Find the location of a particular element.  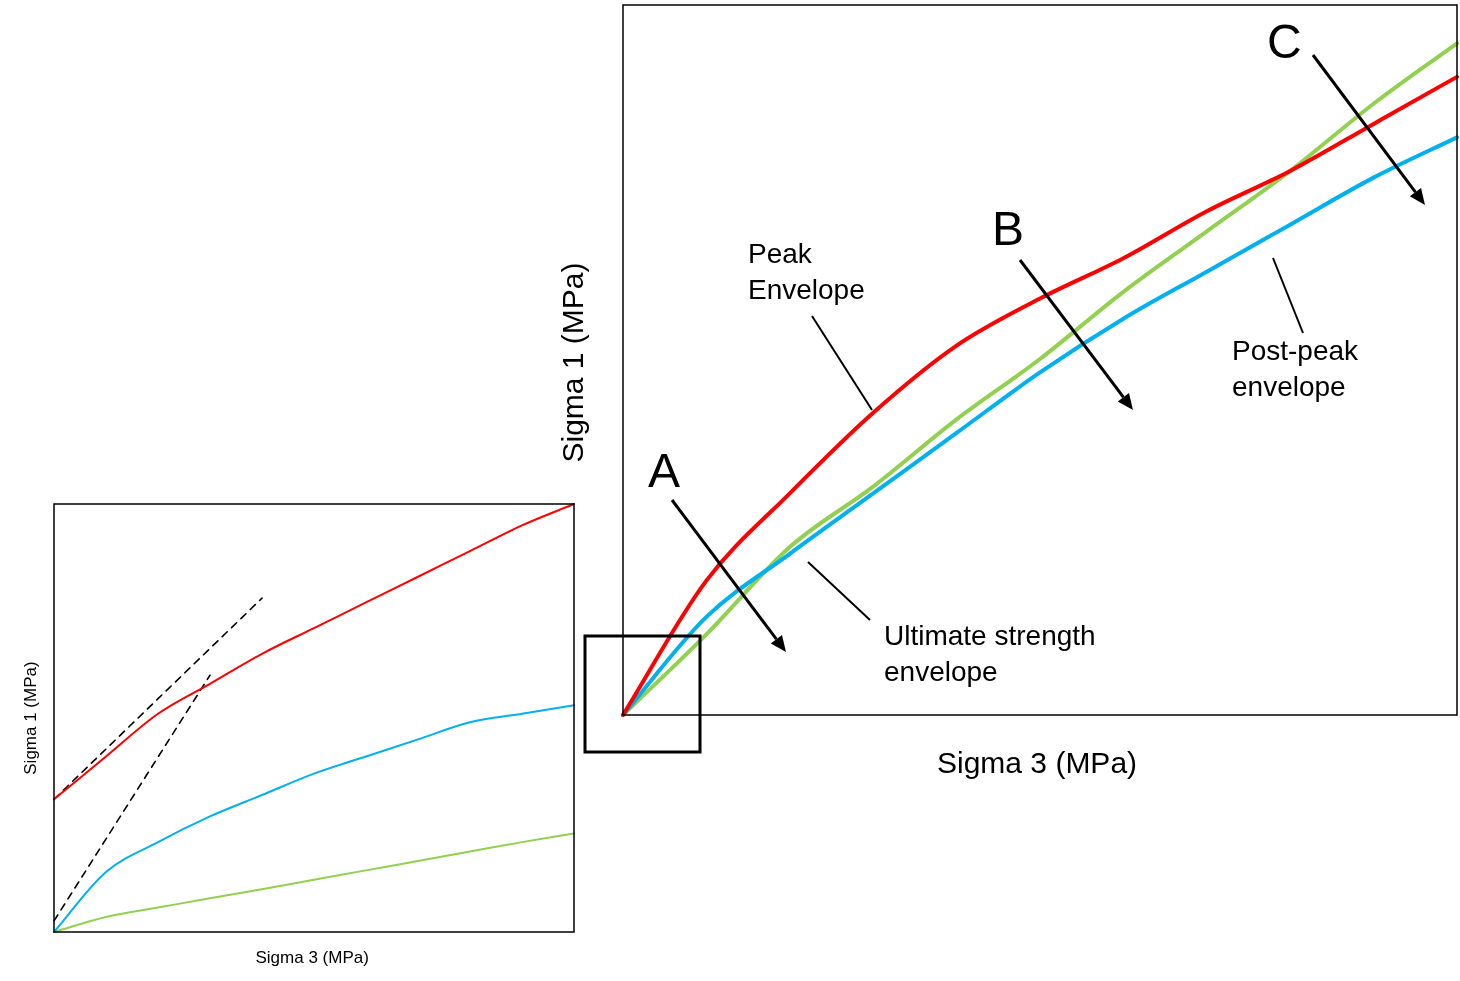

annotation: A is located at coordinates (664, 471).